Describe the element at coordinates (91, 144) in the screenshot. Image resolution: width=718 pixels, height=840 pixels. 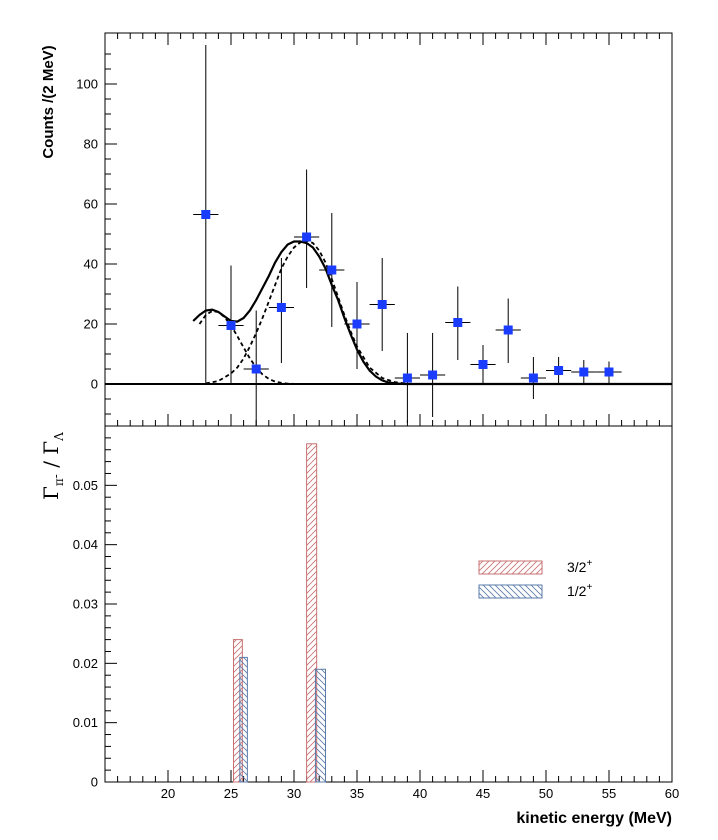
I see `top-y-tick-label: 80` at that location.